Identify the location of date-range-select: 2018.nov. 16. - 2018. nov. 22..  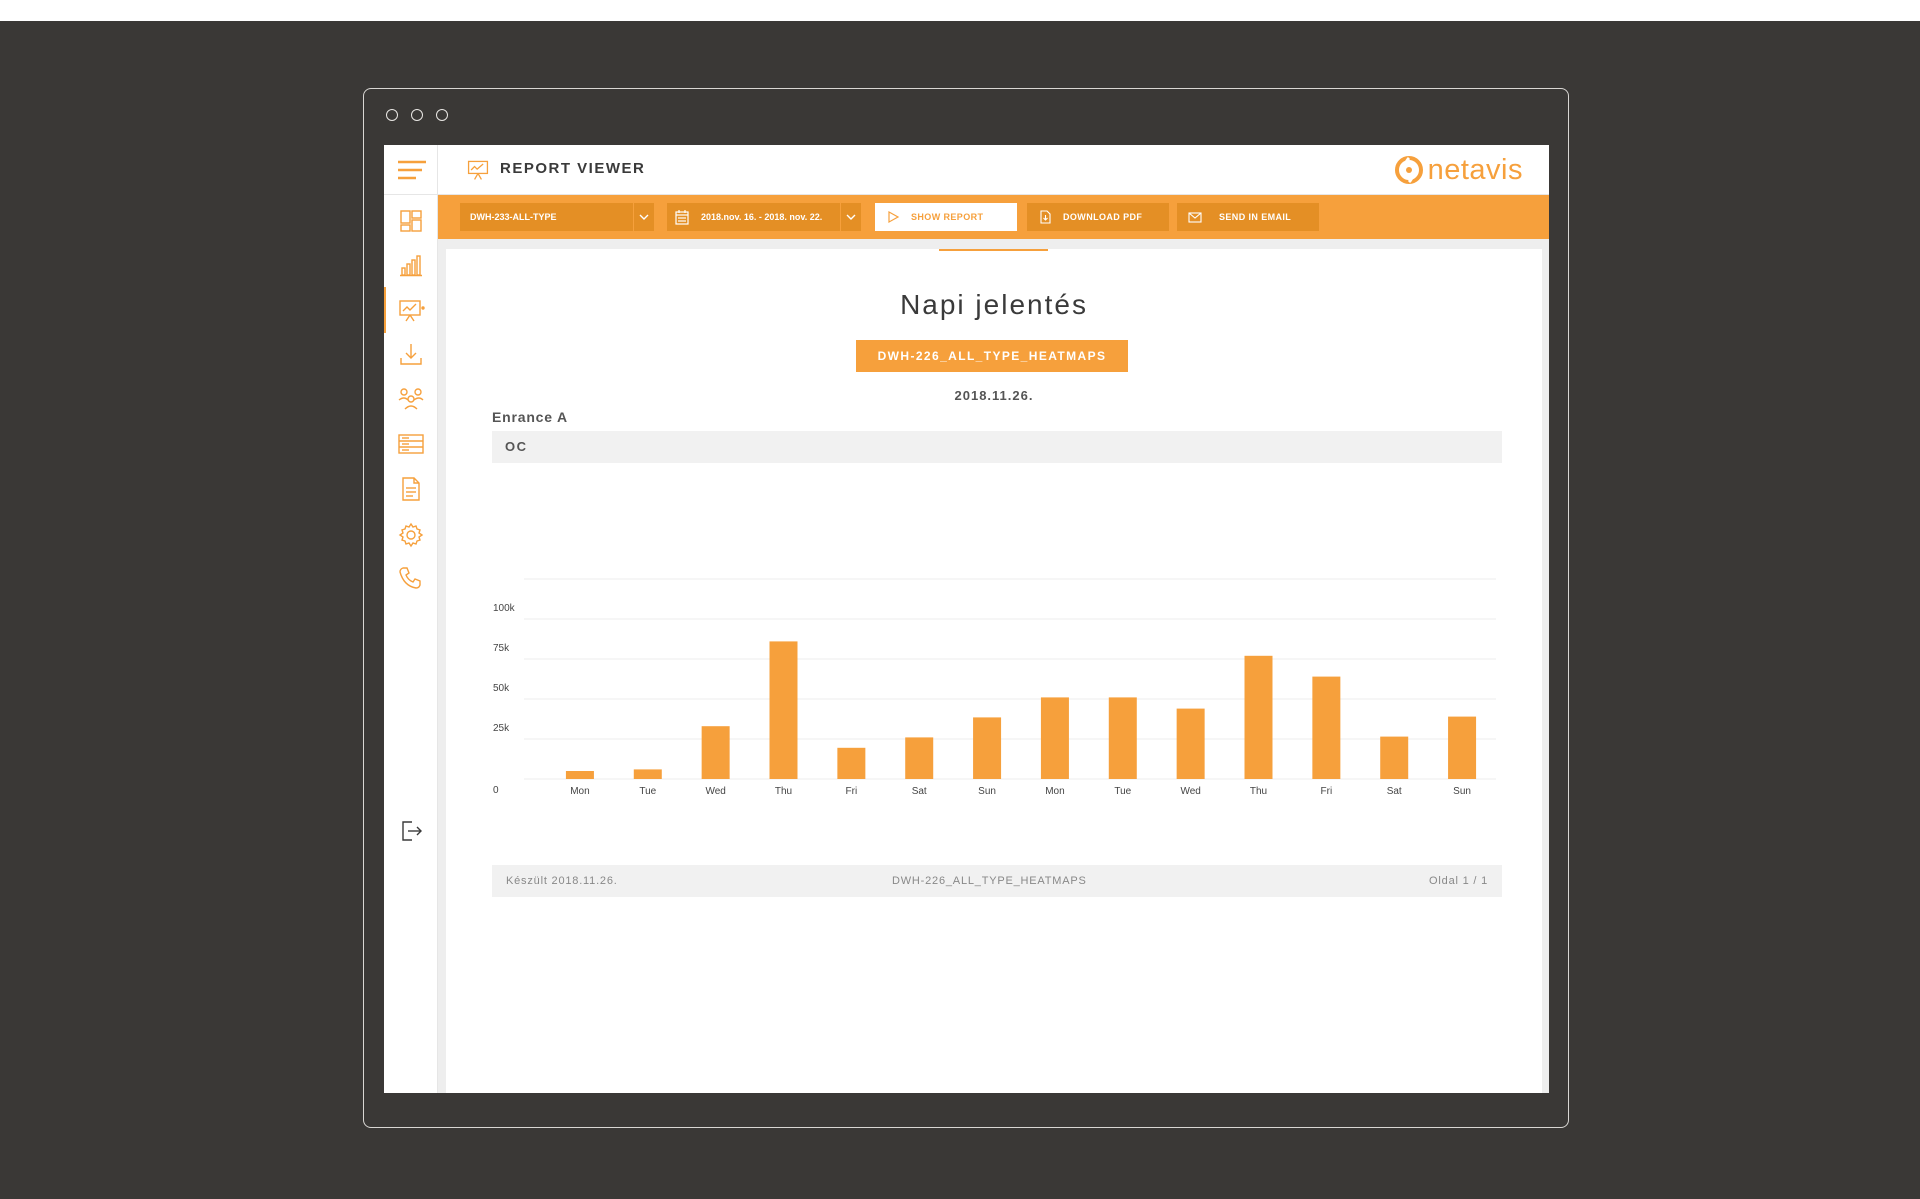
(764, 217).